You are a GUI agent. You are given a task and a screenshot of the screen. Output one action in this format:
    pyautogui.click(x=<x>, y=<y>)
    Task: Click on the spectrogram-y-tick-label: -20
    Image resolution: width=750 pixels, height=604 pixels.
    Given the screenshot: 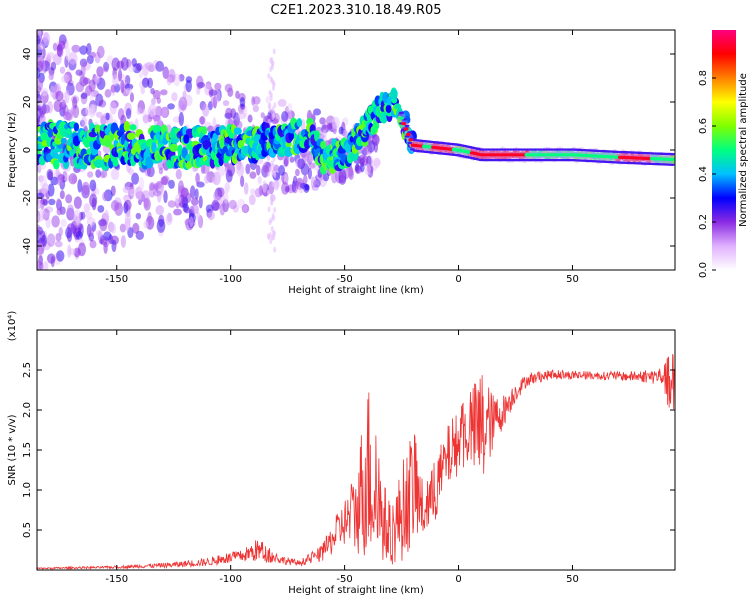 What is the action you would take?
    pyautogui.click(x=27, y=198)
    